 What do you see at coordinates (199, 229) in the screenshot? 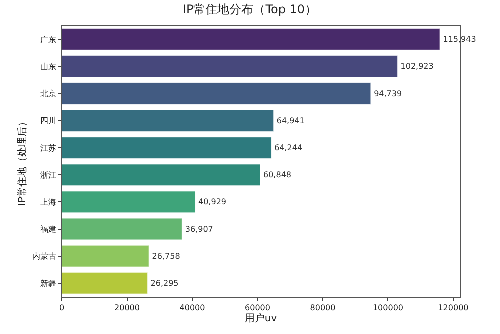
I see `data-label: 36,907` at bounding box center [199, 229].